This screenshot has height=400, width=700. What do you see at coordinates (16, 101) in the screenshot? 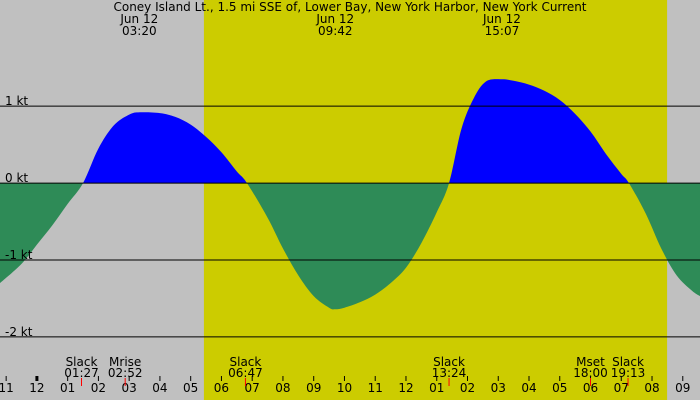
I see `y-tick-label: 1 kt` at bounding box center [16, 101].